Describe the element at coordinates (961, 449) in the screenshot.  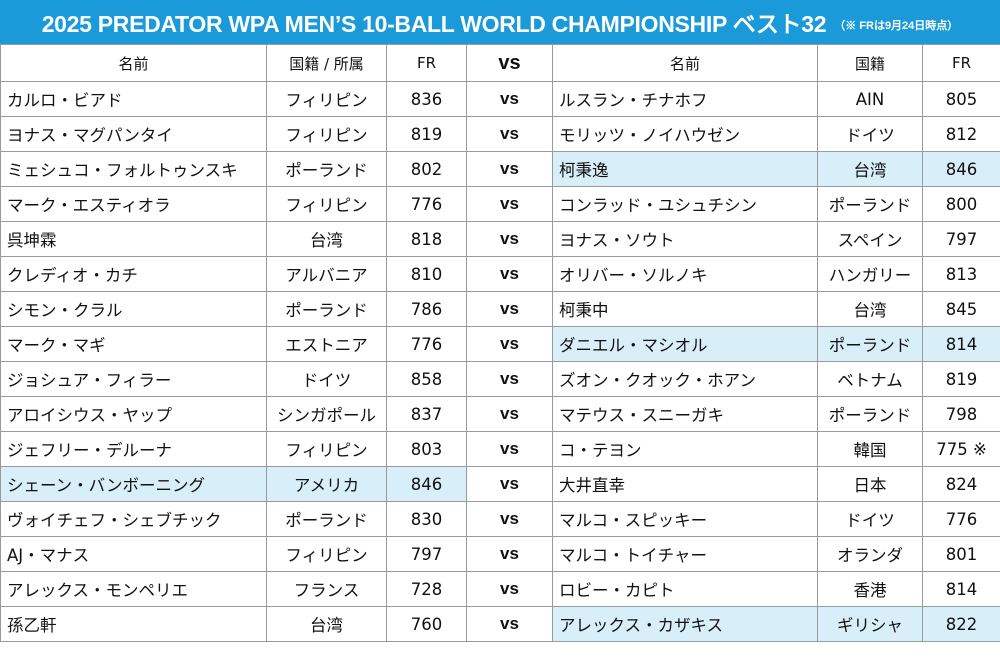
I see `right-player-fr: 775 ※` at that location.